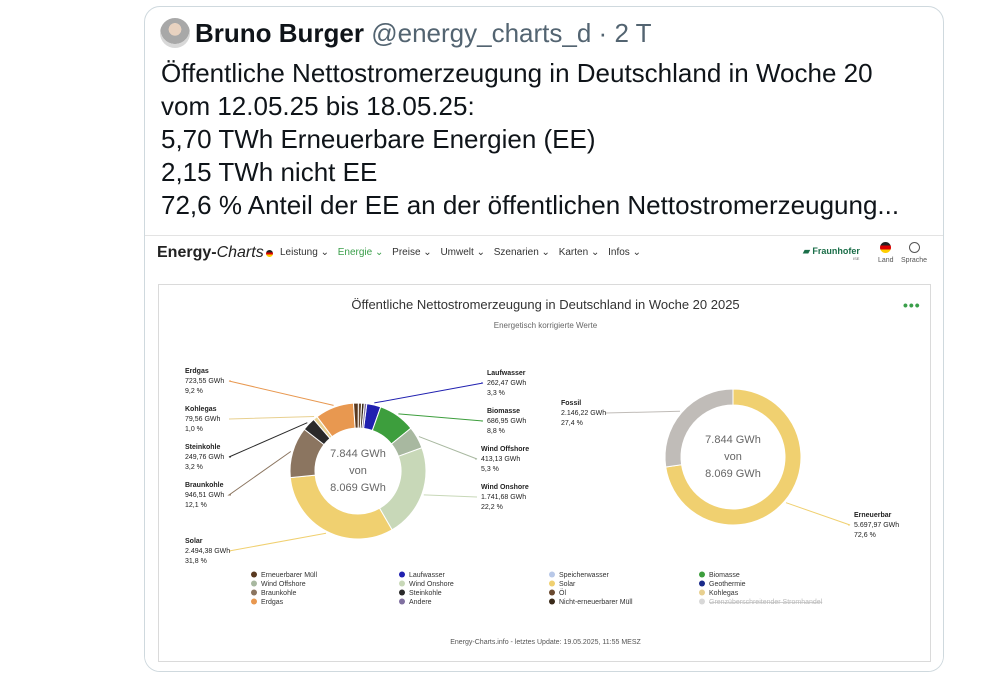  What do you see at coordinates (196, 561) in the screenshot?
I see `slice-label: 31,8 %` at bounding box center [196, 561].